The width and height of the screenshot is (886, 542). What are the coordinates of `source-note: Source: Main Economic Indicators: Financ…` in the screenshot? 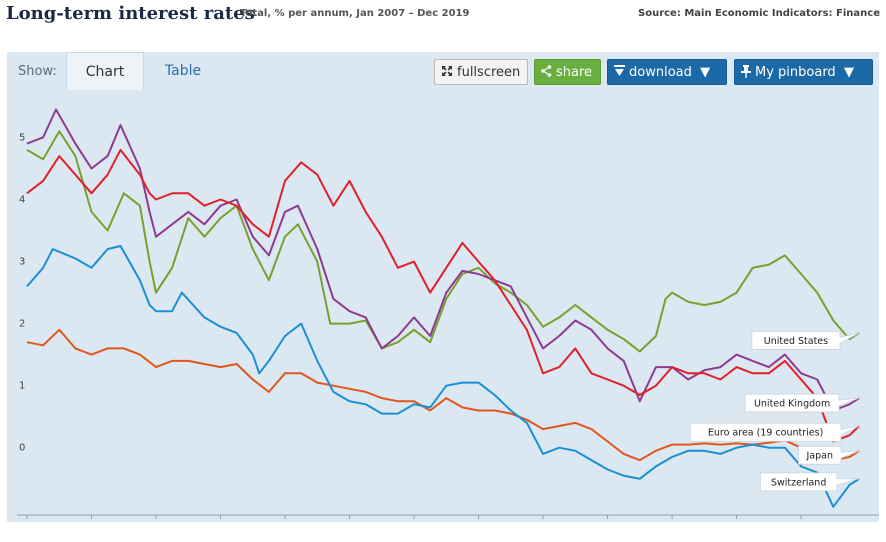 It's located at (759, 13).